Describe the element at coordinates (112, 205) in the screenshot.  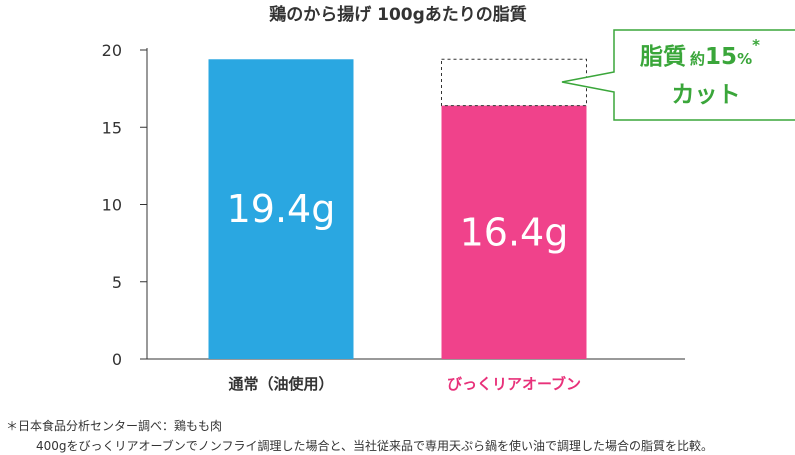
I see `y-tick-label: 10` at that location.